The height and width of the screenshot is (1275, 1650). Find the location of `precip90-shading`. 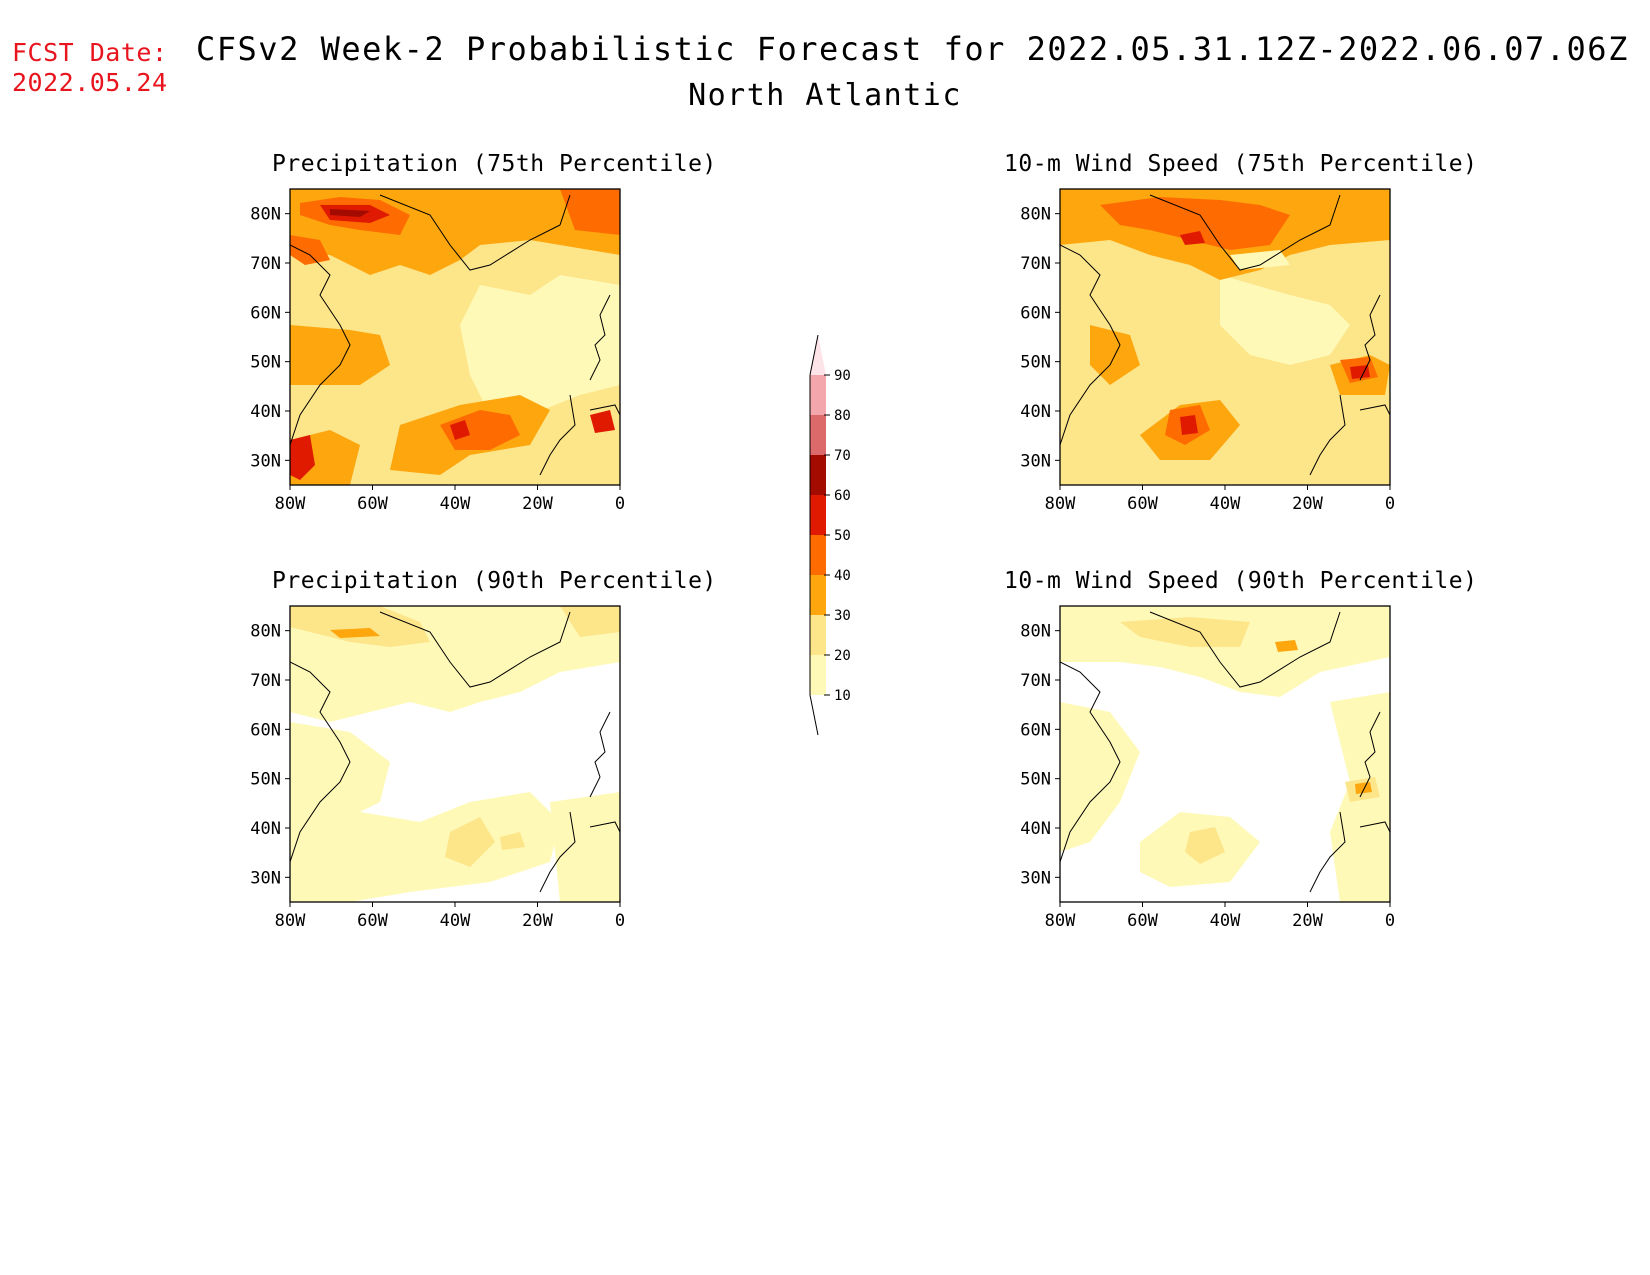

precip90-shading is located at coordinates (455, 754).